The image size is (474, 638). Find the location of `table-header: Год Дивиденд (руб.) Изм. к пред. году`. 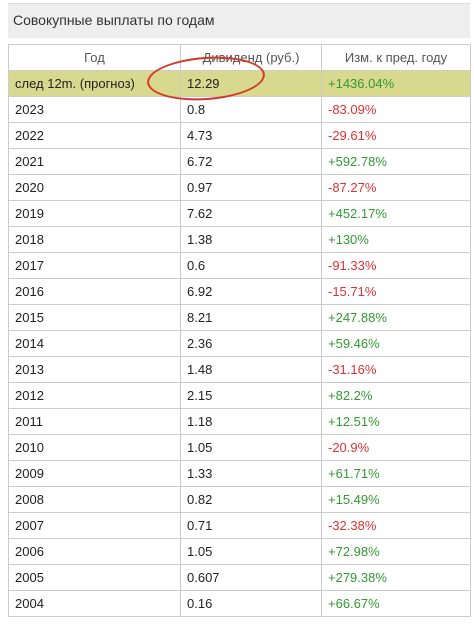

table-header: Год Дивиденд (руб.) Изм. к пред. году is located at coordinates (239, 57).